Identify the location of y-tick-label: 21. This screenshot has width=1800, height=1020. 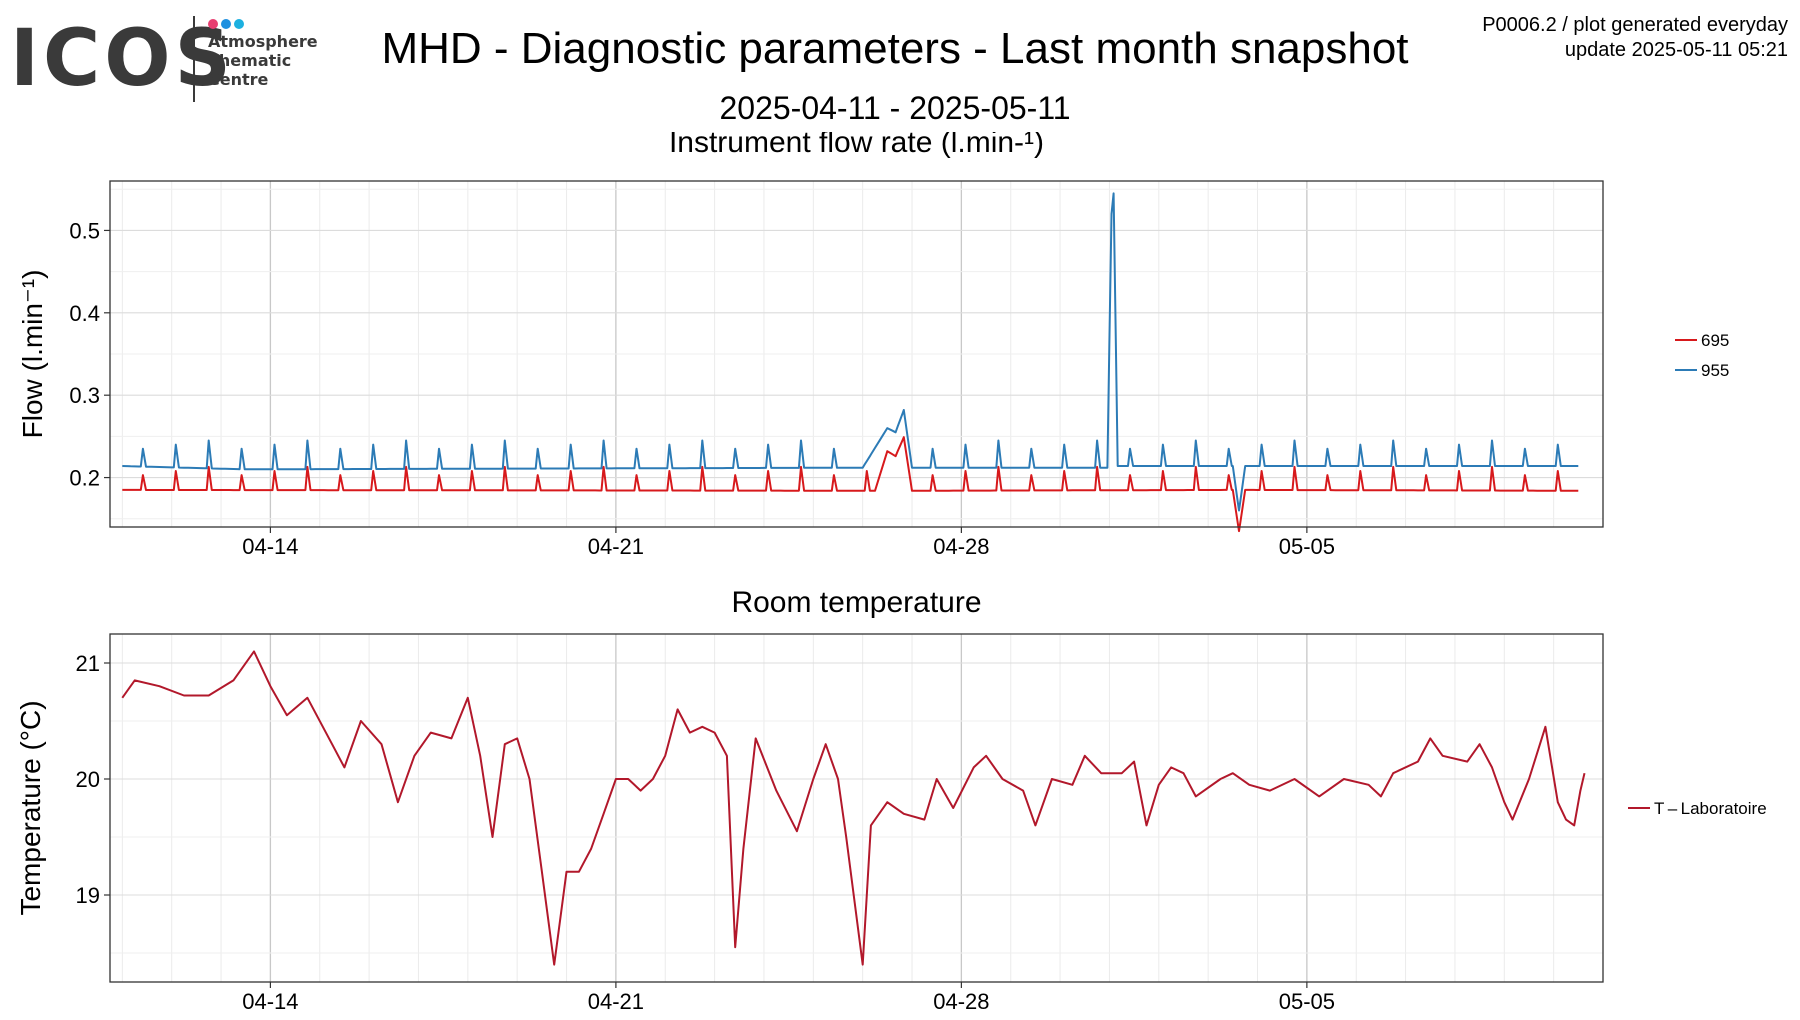
(88, 663).